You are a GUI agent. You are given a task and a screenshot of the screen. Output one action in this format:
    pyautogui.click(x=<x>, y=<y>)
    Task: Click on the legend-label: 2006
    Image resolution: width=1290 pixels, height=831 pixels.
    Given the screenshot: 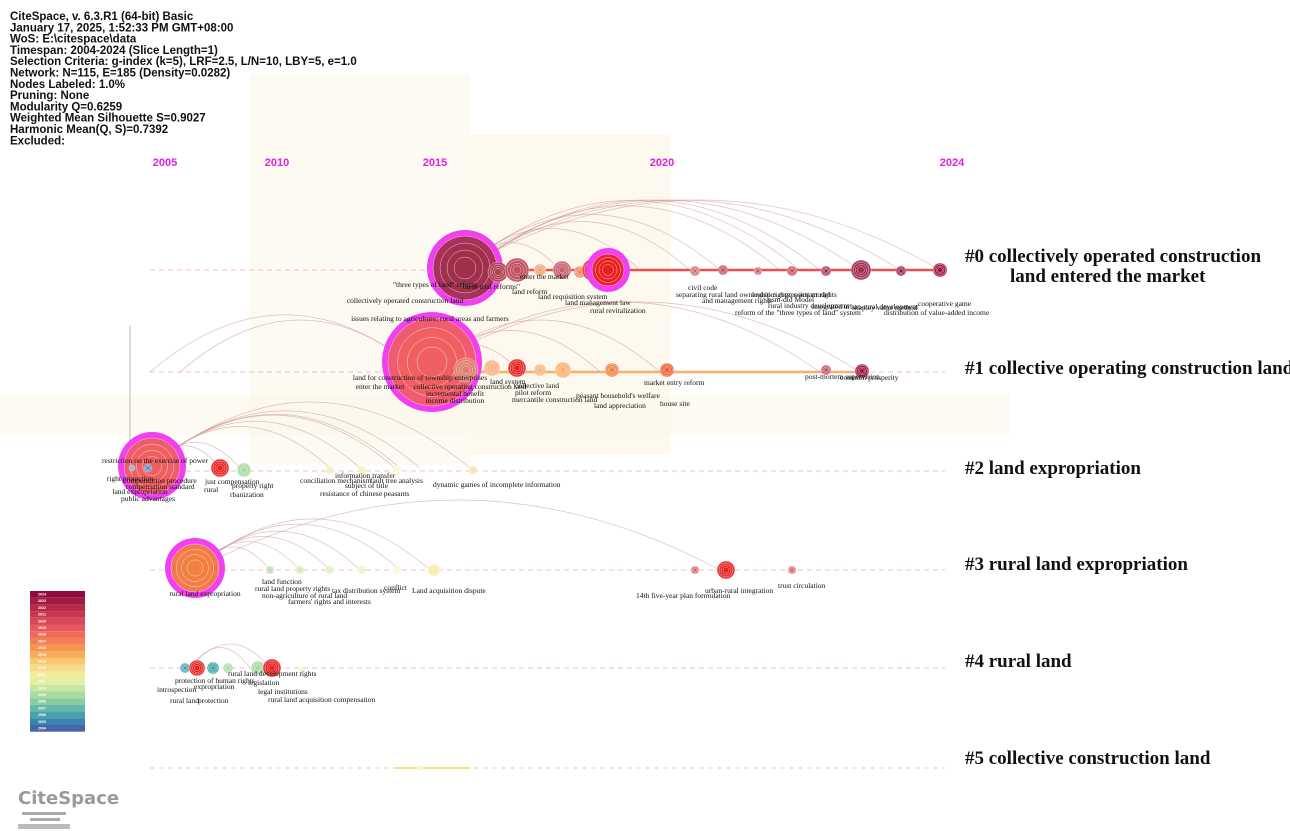 What is the action you would take?
    pyautogui.click(x=42, y=715)
    